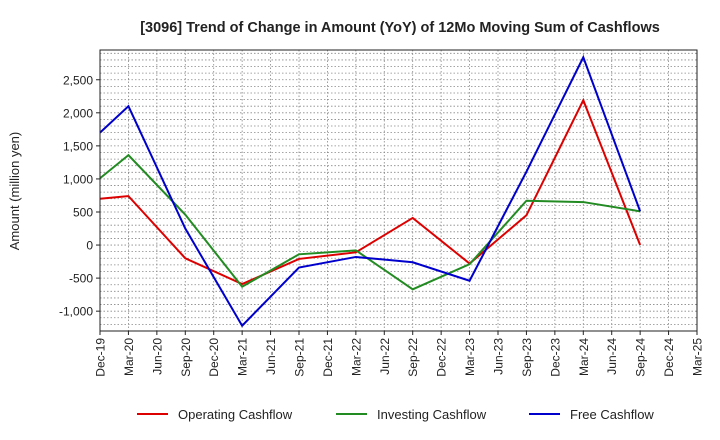 The height and width of the screenshot is (440, 720). Describe the element at coordinates (89, 246) in the screenshot. I see `y-tick-label: 0` at that location.